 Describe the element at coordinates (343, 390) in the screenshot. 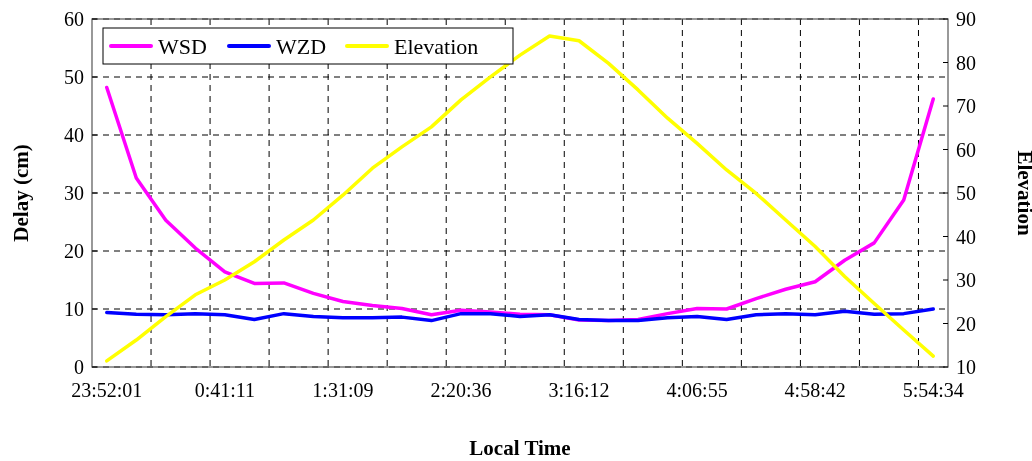

I see `x-tick-label: 1:31:09` at that location.